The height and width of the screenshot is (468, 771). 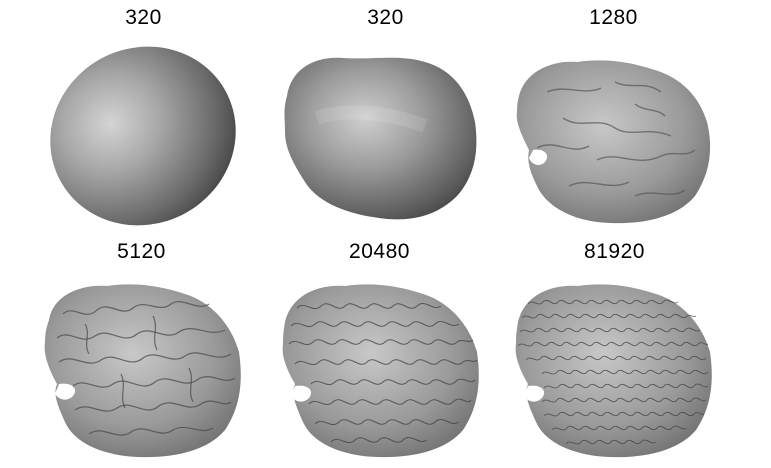 I want to click on panel-label: 1280, so click(x=613, y=17).